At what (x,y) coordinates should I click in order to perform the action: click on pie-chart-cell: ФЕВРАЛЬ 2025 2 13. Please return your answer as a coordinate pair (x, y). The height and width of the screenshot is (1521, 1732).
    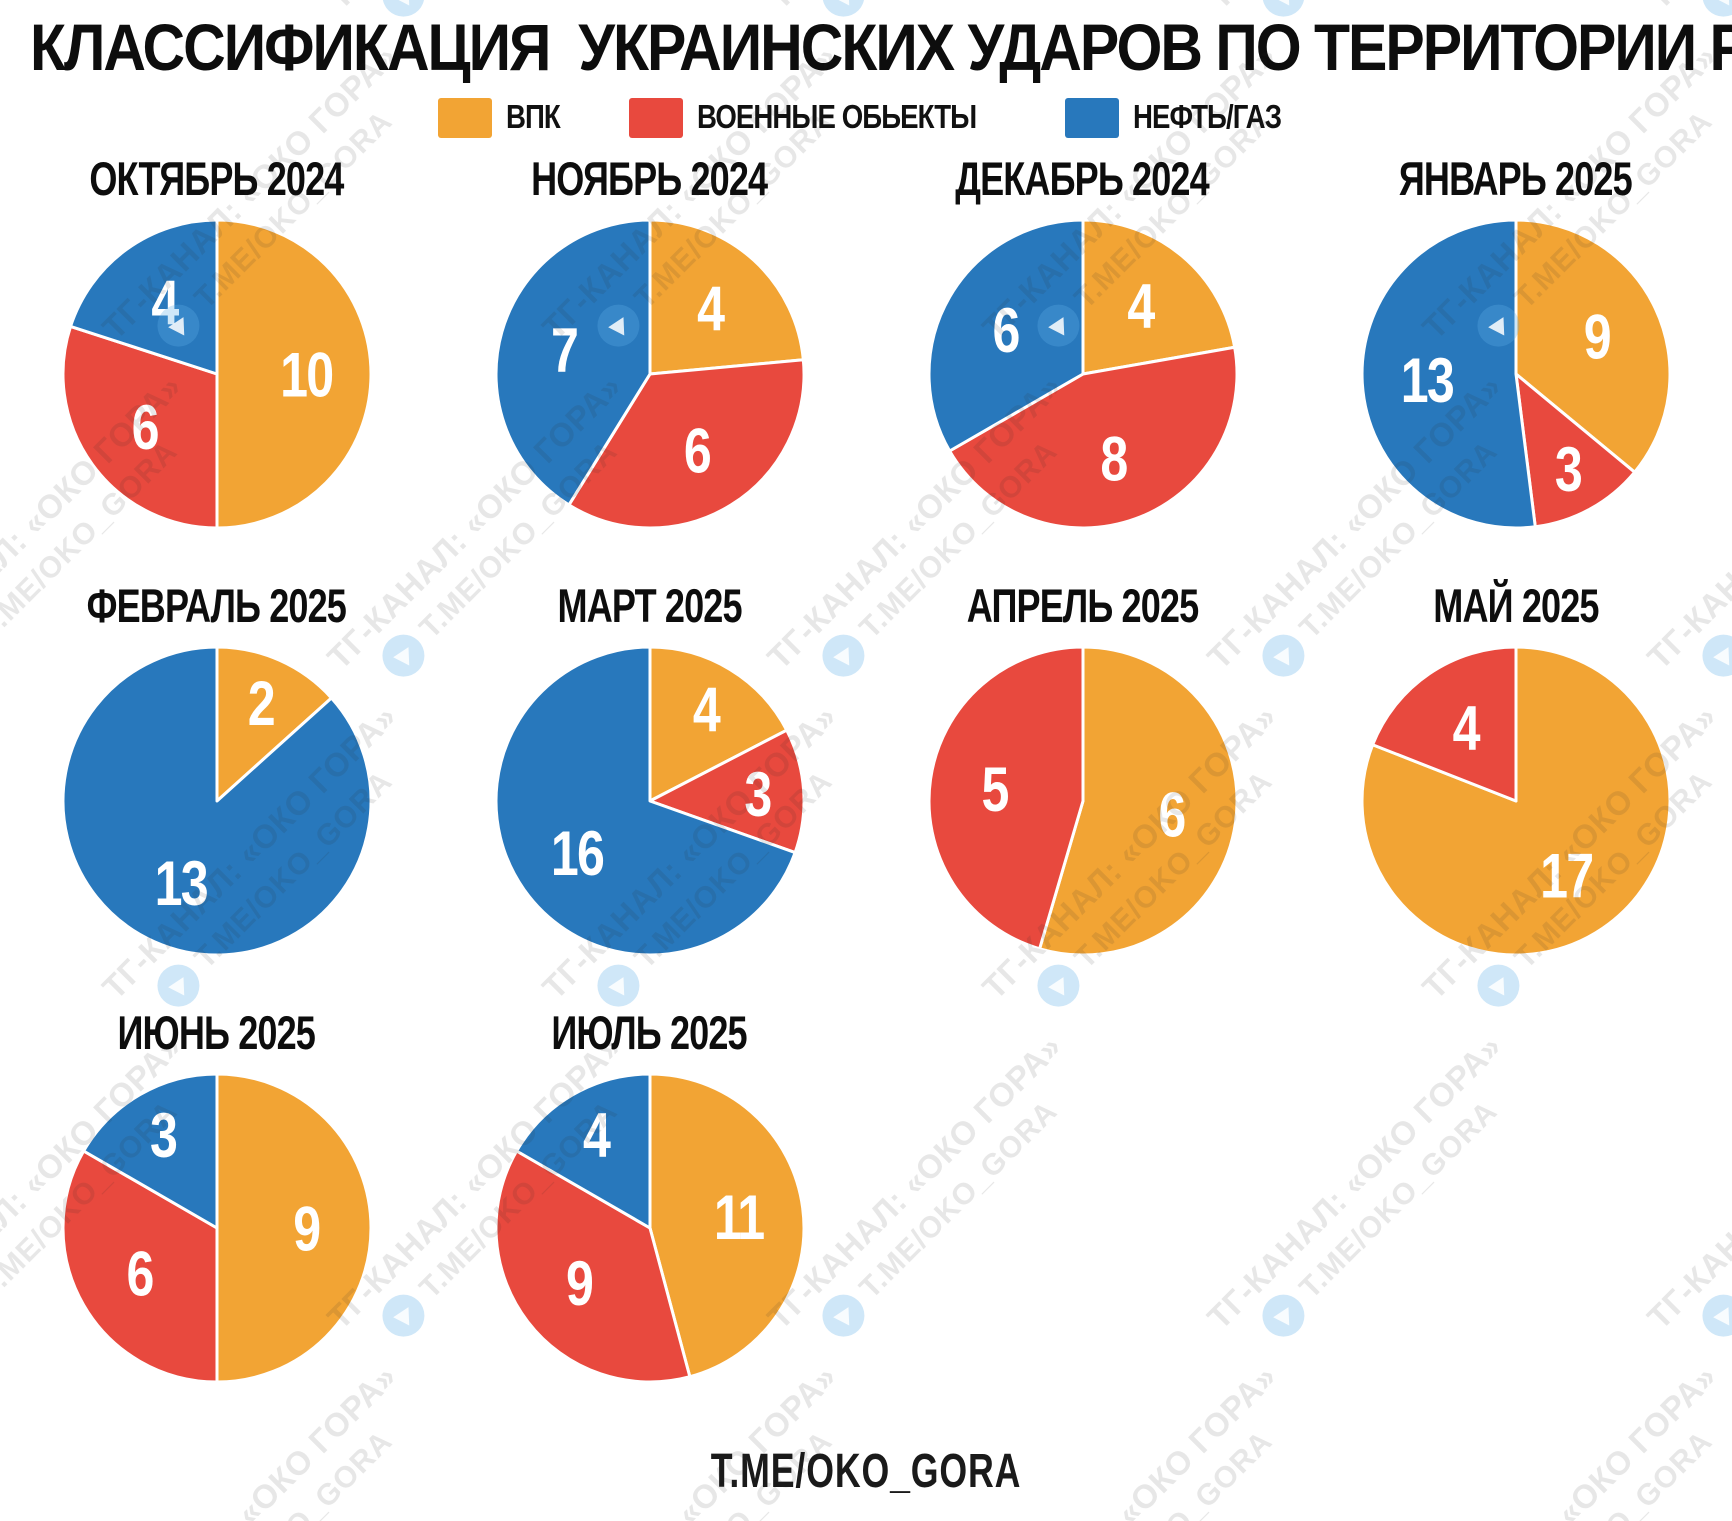
    Looking at the image, I should click on (216, 782).